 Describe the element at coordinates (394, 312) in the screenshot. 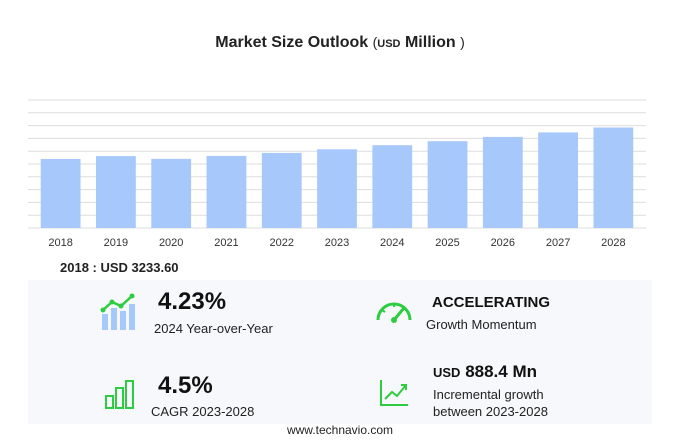

I see `speedometer-icon` at that location.